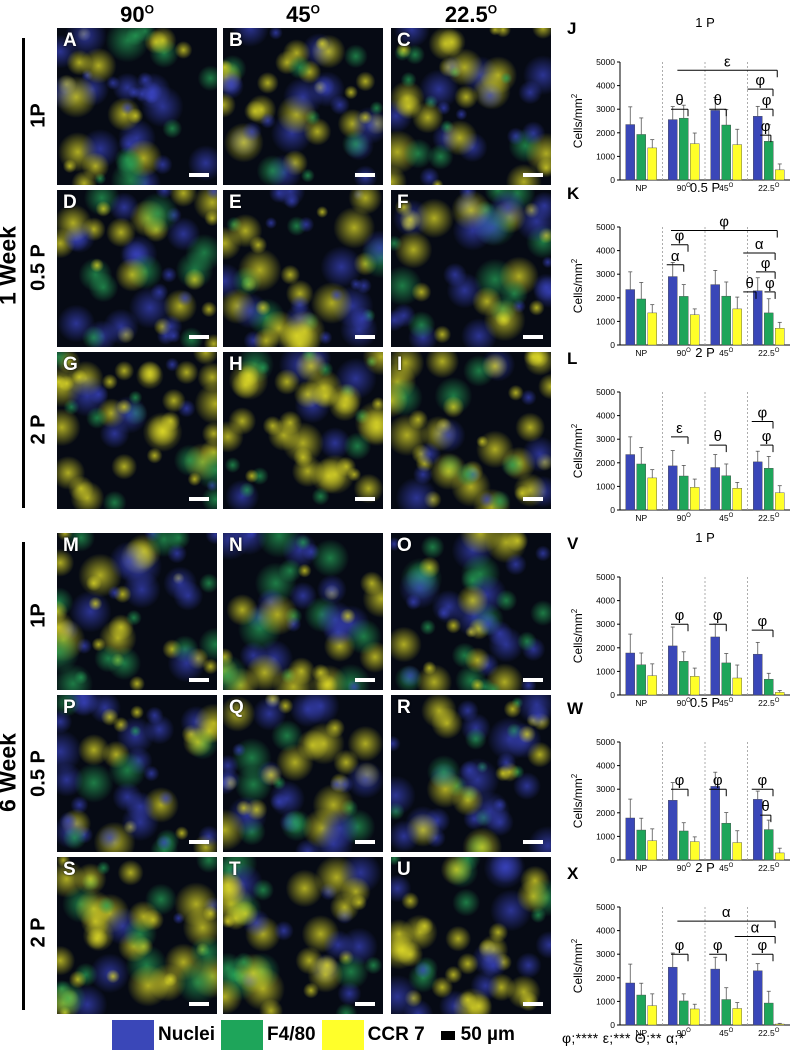 The width and height of the screenshot is (800, 1057). I want to click on panel-letter: I, so click(400, 364).